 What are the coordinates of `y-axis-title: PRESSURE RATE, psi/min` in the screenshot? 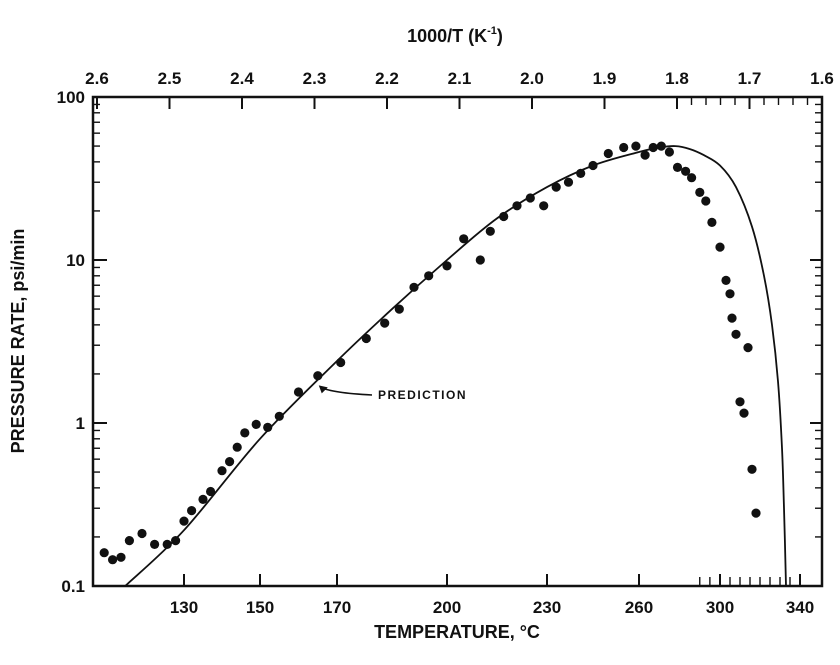 It's located at (18, 341).